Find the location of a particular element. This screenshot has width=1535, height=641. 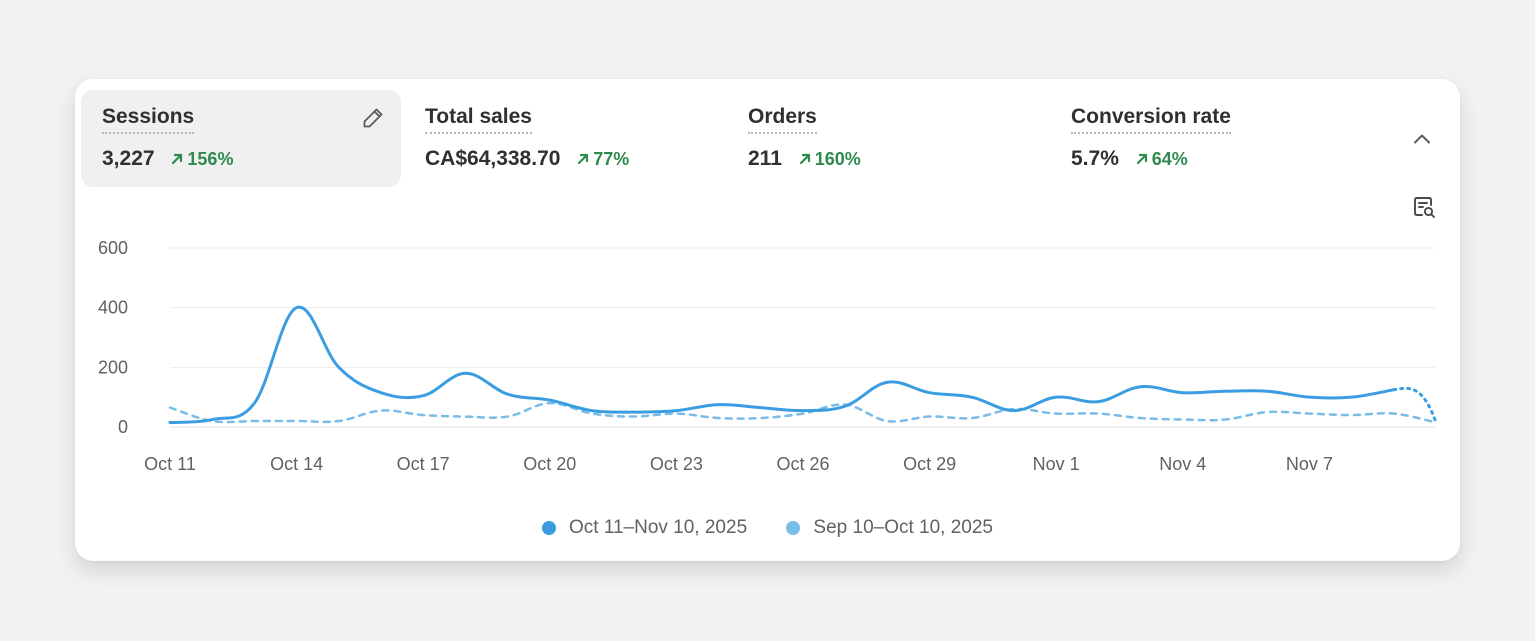

metric-change: 77% is located at coordinates (602, 159).